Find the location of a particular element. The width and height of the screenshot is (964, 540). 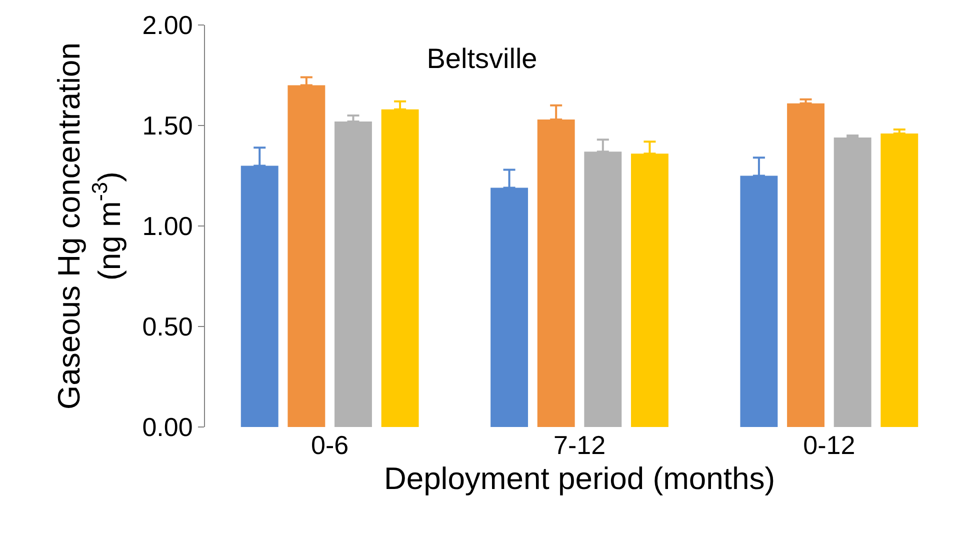

x-tick-label: 0-6 is located at coordinates (330, 445).